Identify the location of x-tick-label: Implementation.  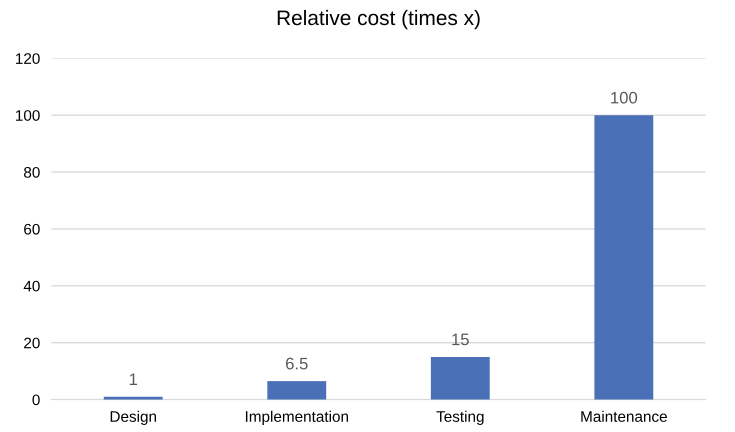
(297, 417).